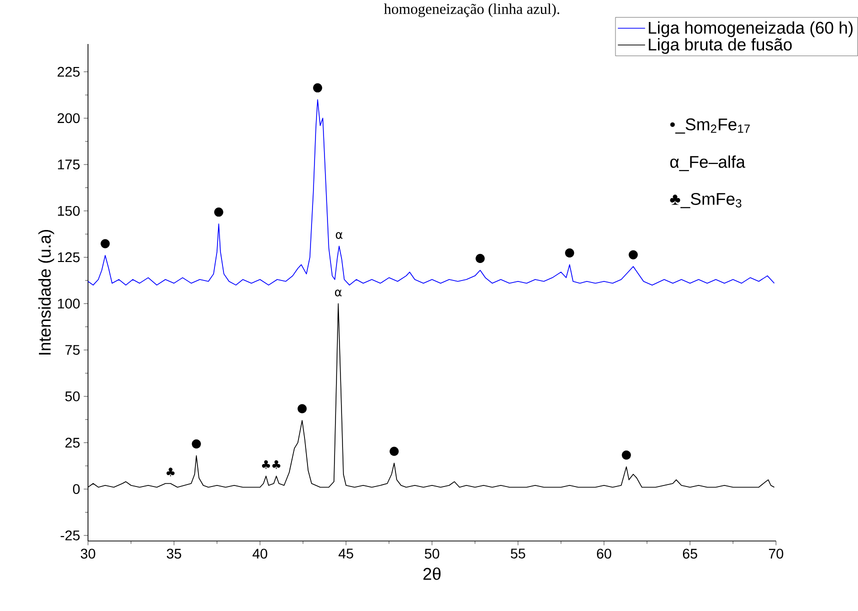  I want to click on y-tick-label: 0, so click(76, 489).